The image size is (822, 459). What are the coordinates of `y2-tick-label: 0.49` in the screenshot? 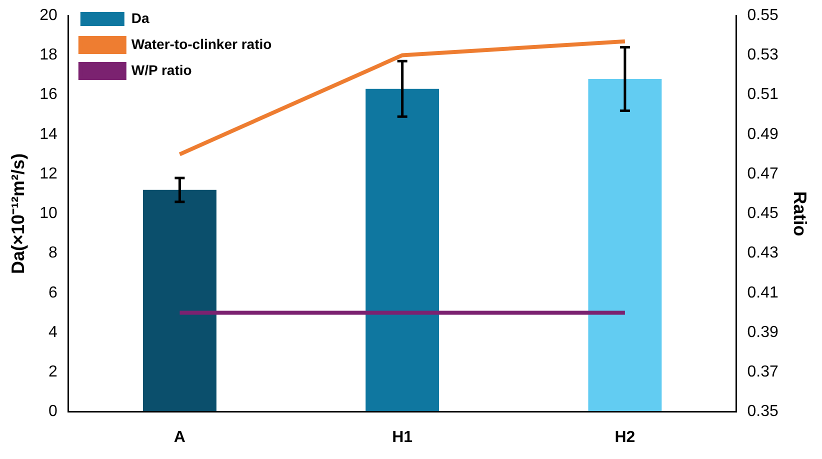 It's located at (762, 134).